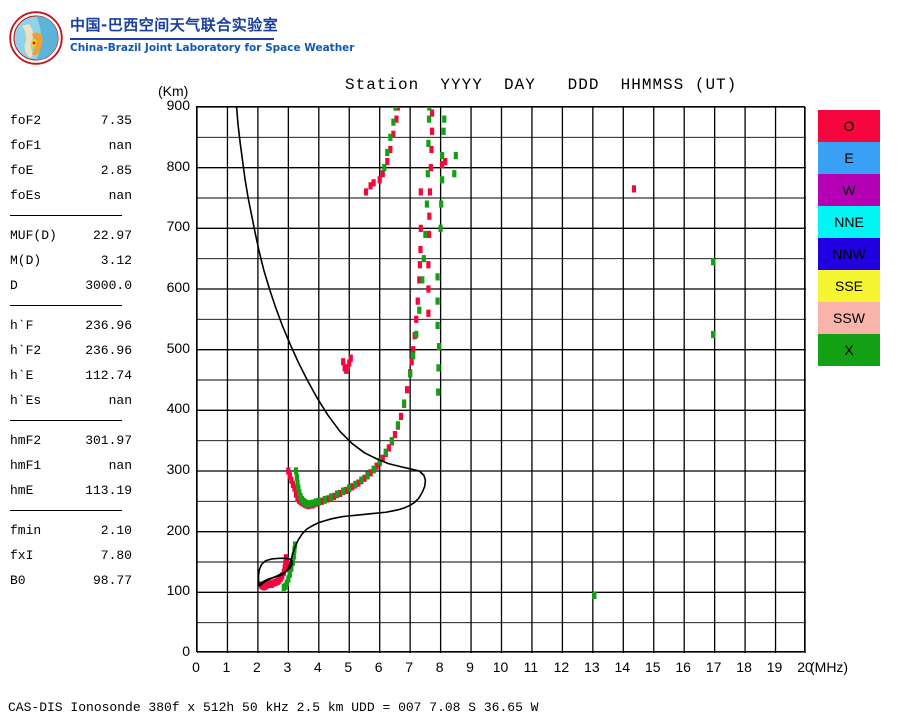 This screenshot has width=900, height=720. I want to click on x-tick-label: 14, so click(622, 667).